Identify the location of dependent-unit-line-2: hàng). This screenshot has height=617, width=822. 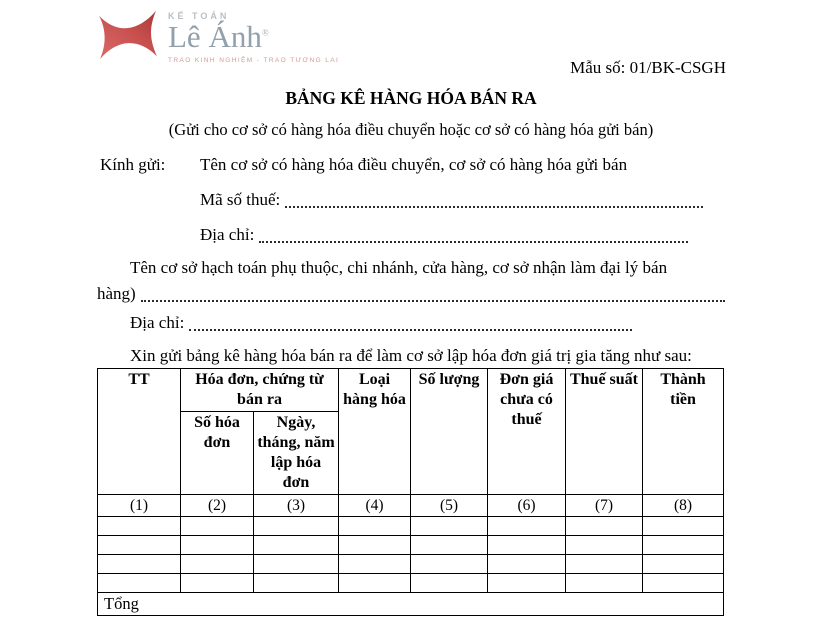
(411, 294).